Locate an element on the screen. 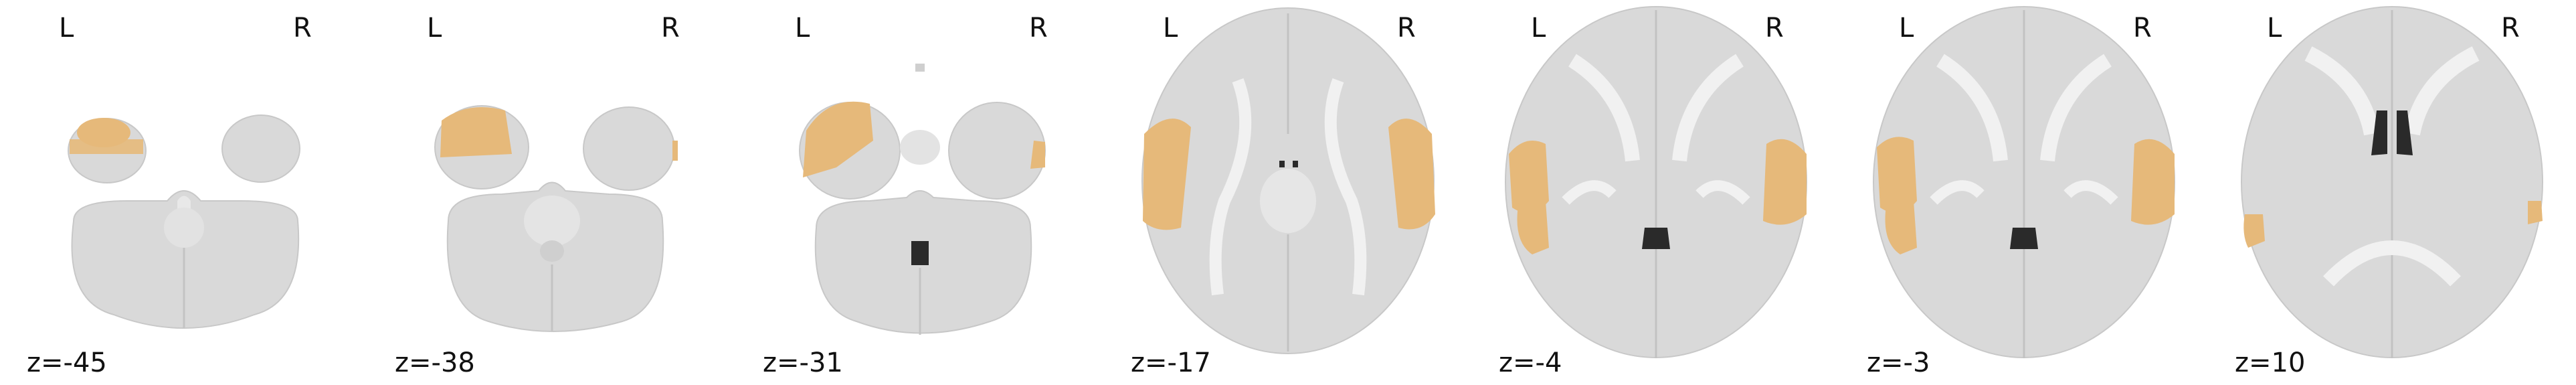  slice-panel-2: L R z=-38 is located at coordinates (552, 192).